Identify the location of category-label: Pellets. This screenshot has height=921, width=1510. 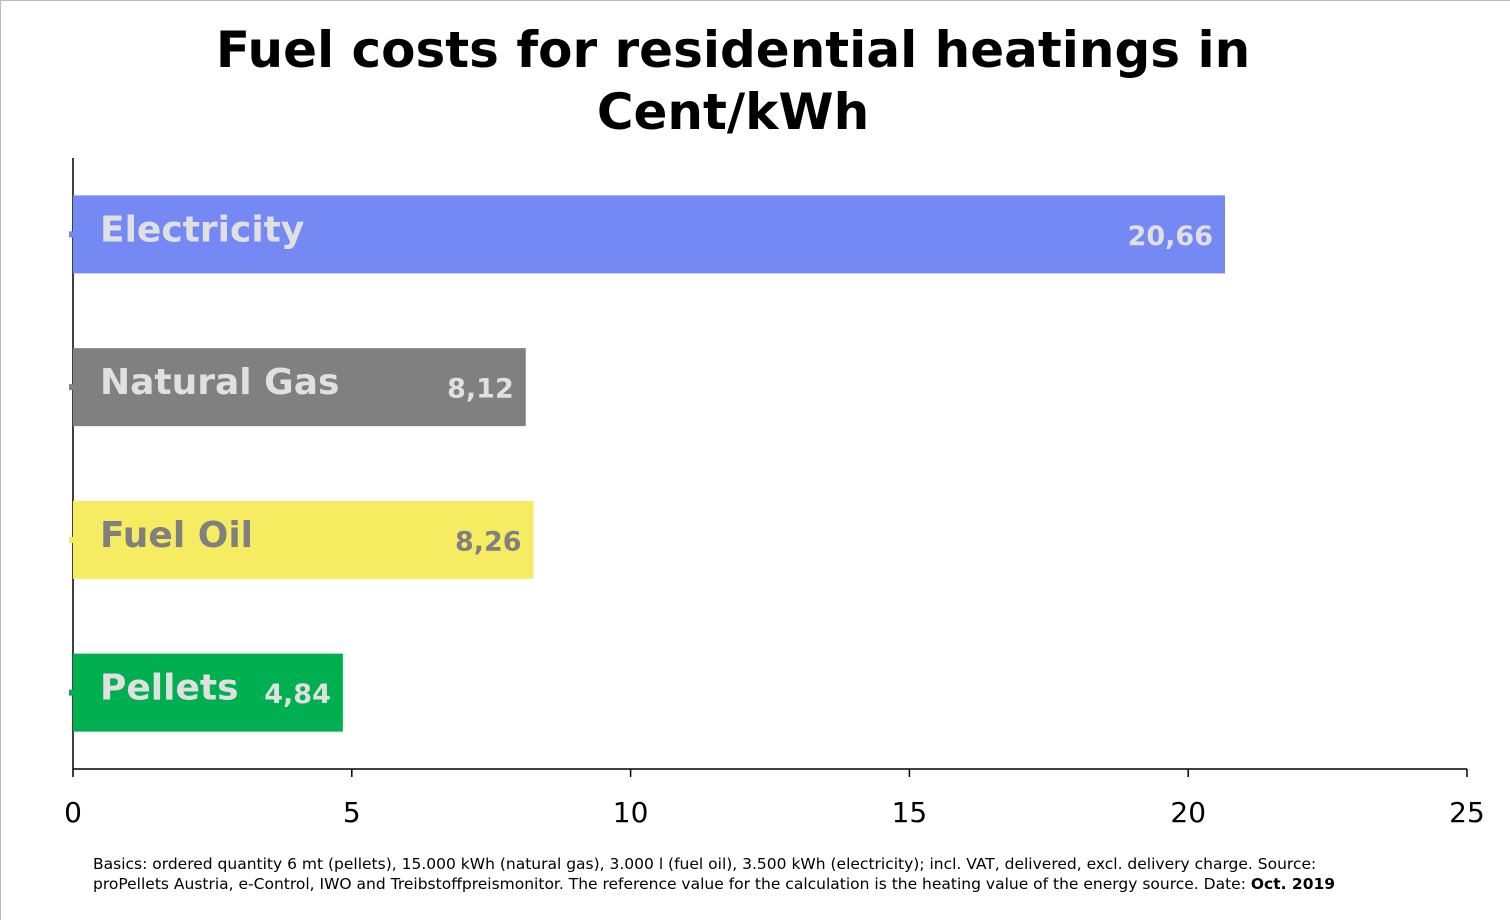
(169, 688).